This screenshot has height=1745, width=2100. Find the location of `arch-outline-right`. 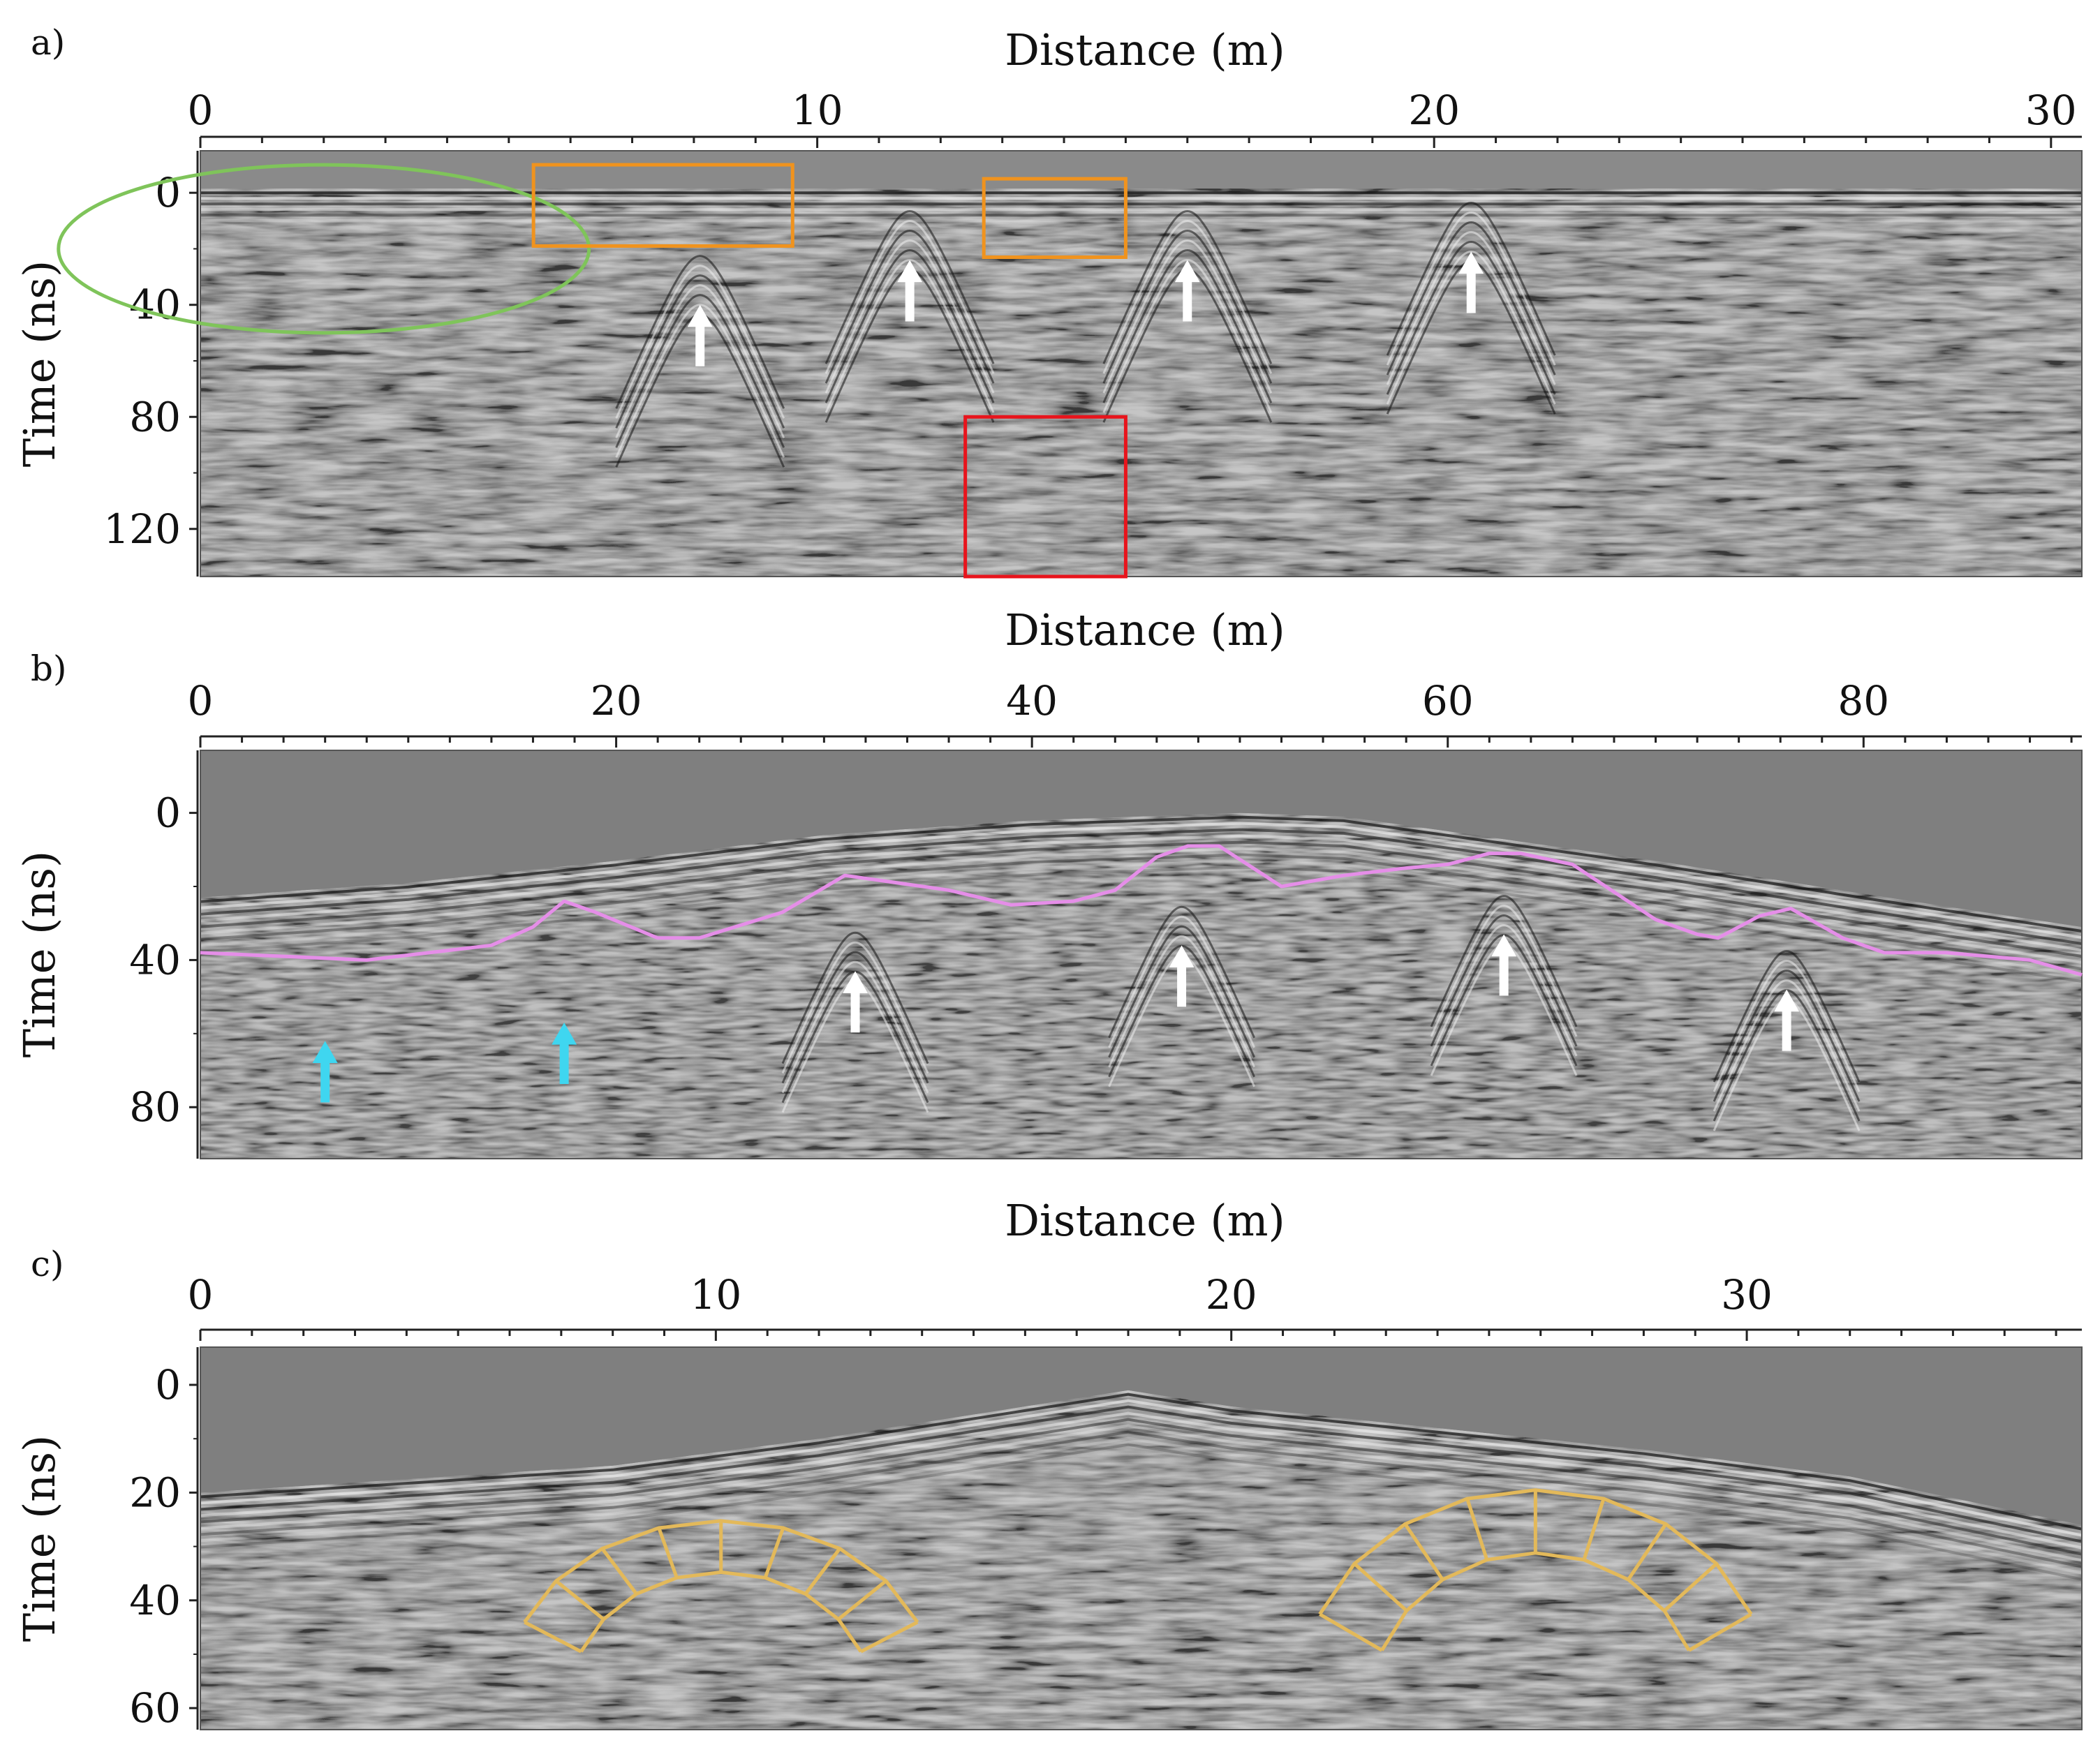

arch-outline-right is located at coordinates (1535, 1570).